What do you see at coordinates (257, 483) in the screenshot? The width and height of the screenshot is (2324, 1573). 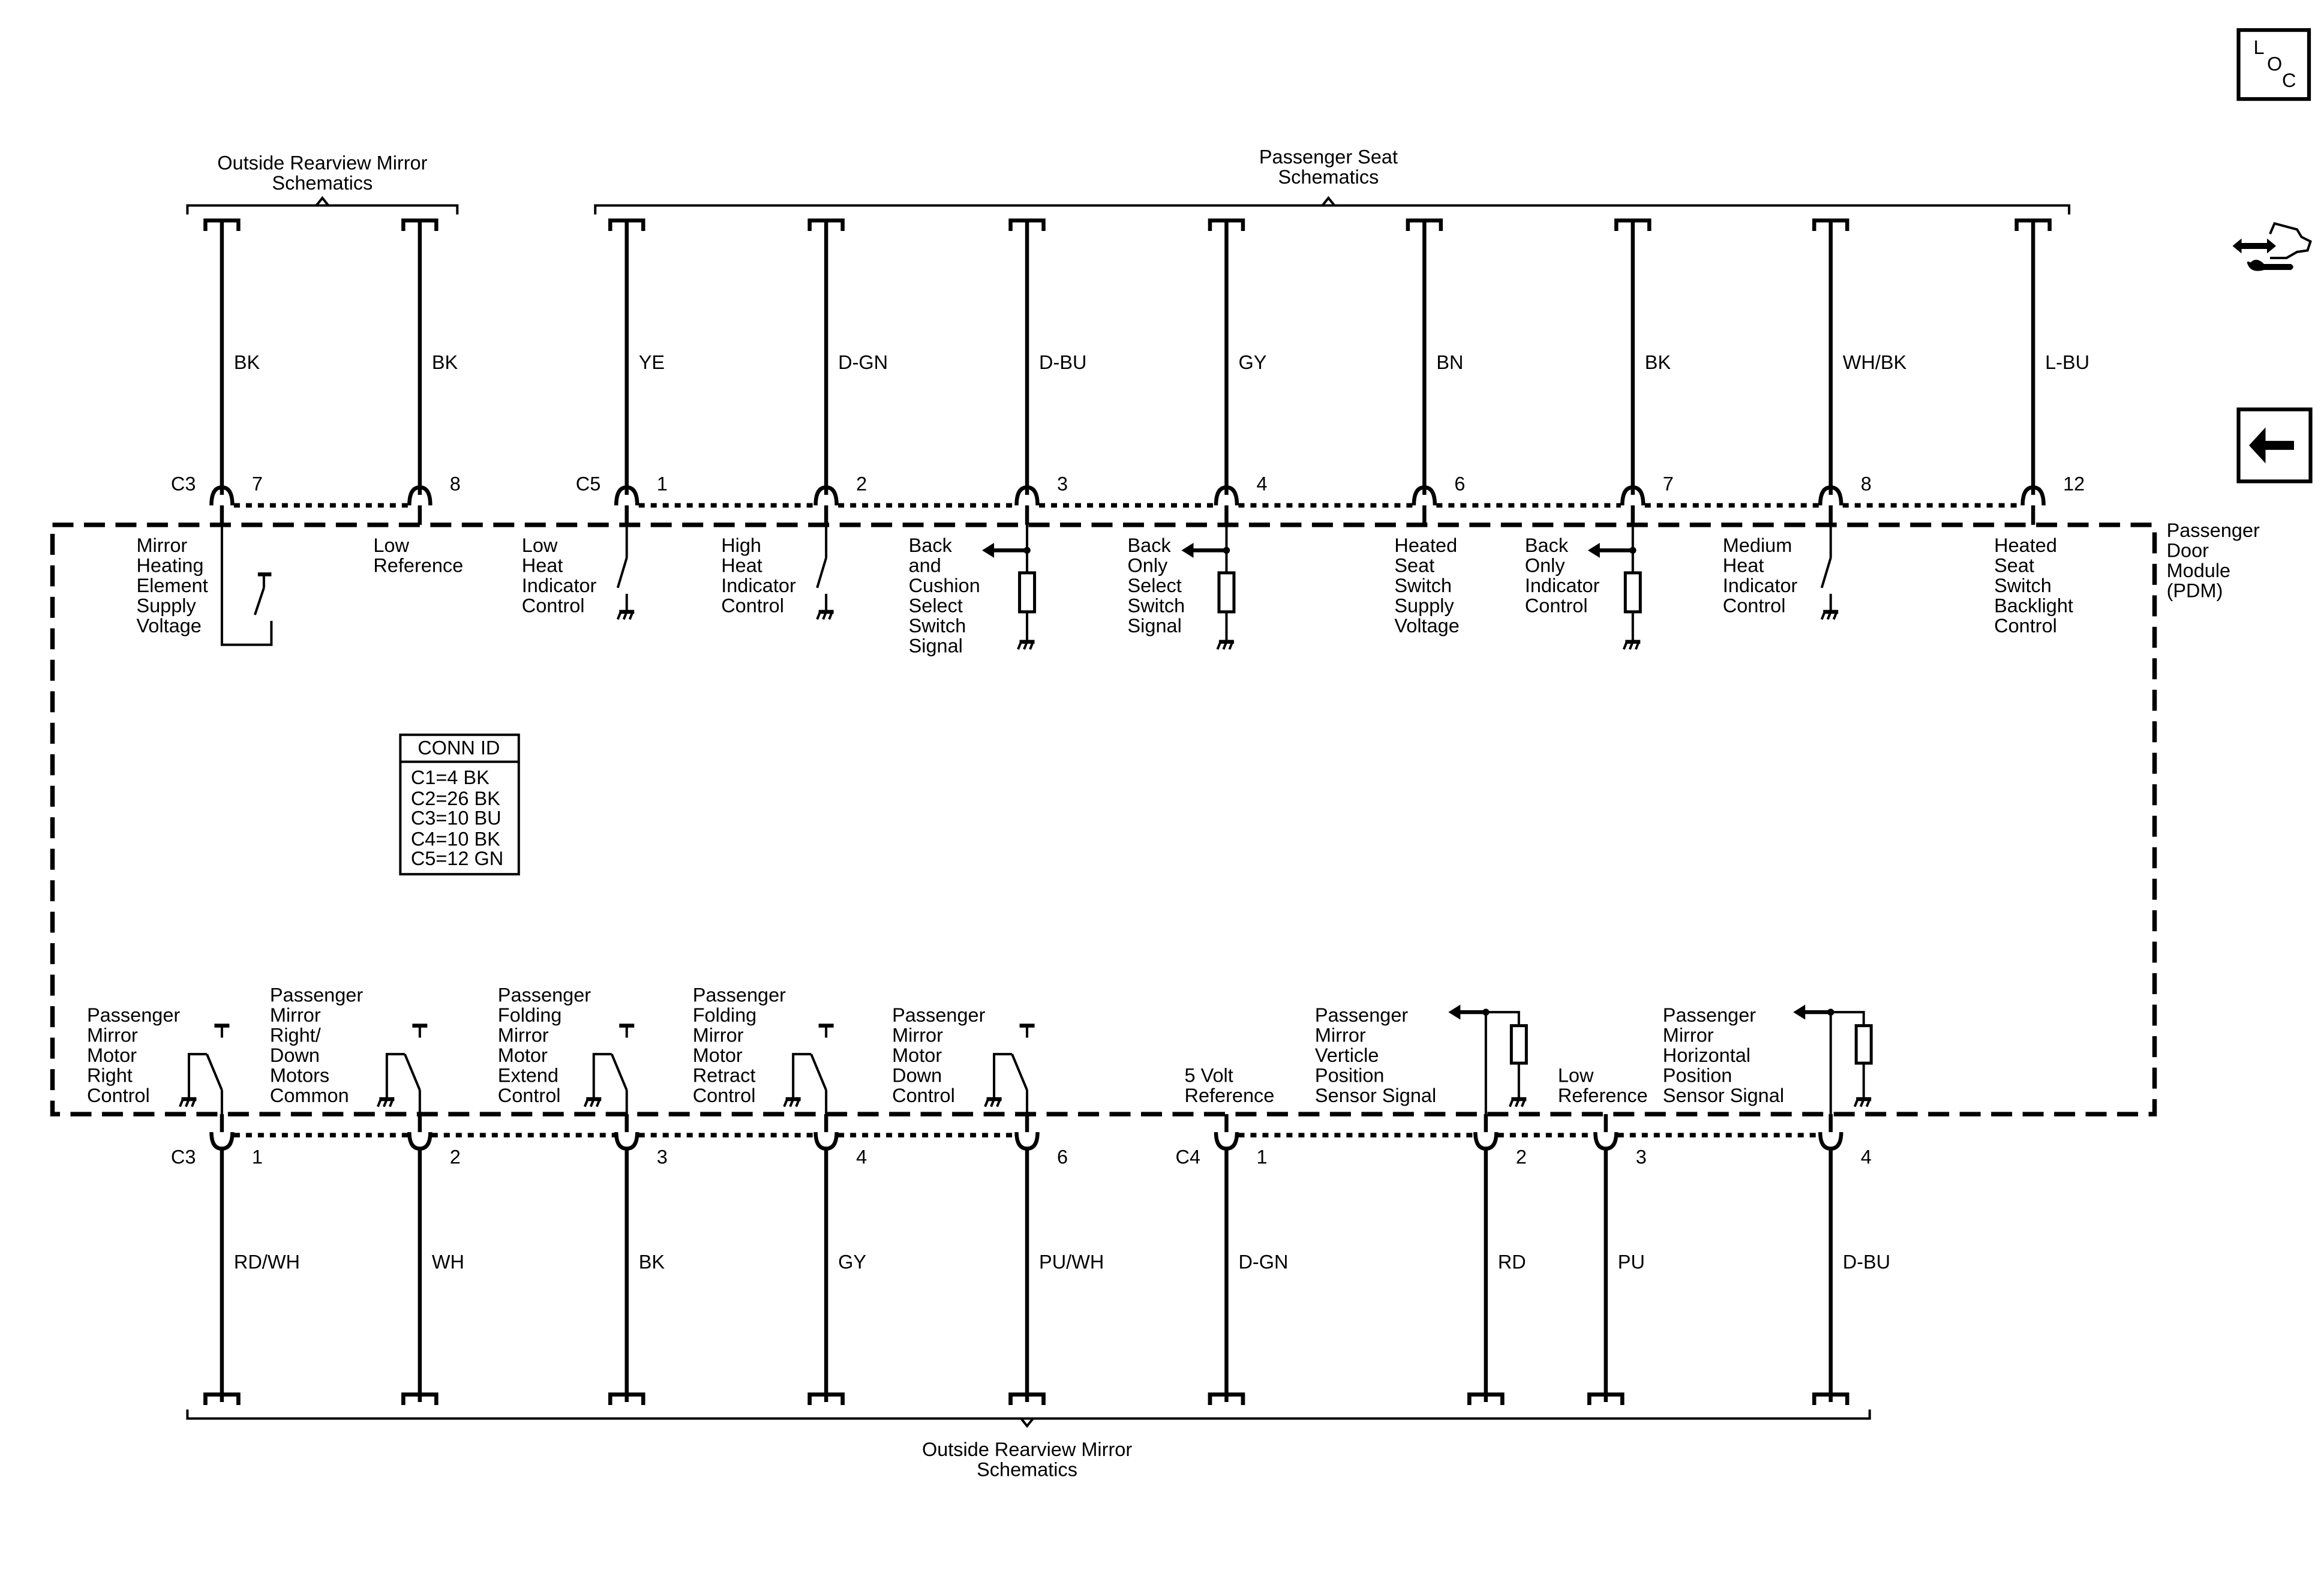 I see `pin-number-label: 7` at bounding box center [257, 483].